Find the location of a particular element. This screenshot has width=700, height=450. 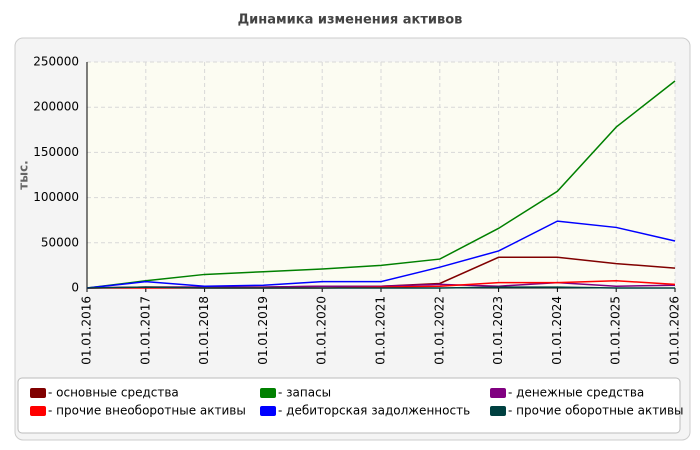

x-tick-label: 01.01.2023 is located at coordinates (498, 330).